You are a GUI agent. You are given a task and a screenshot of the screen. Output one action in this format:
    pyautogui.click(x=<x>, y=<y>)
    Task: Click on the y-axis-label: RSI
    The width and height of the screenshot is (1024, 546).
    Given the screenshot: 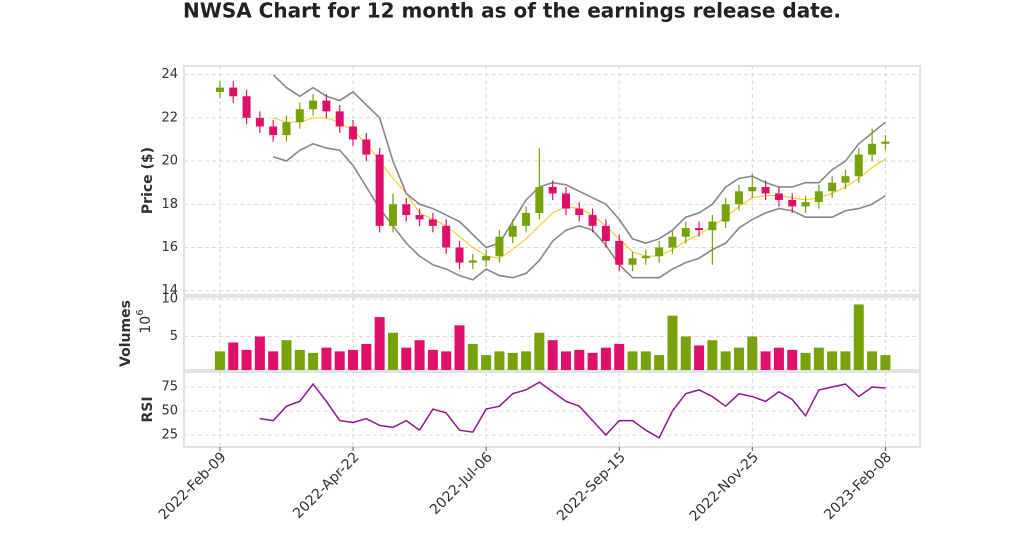 What is the action you would take?
    pyautogui.click(x=148, y=409)
    